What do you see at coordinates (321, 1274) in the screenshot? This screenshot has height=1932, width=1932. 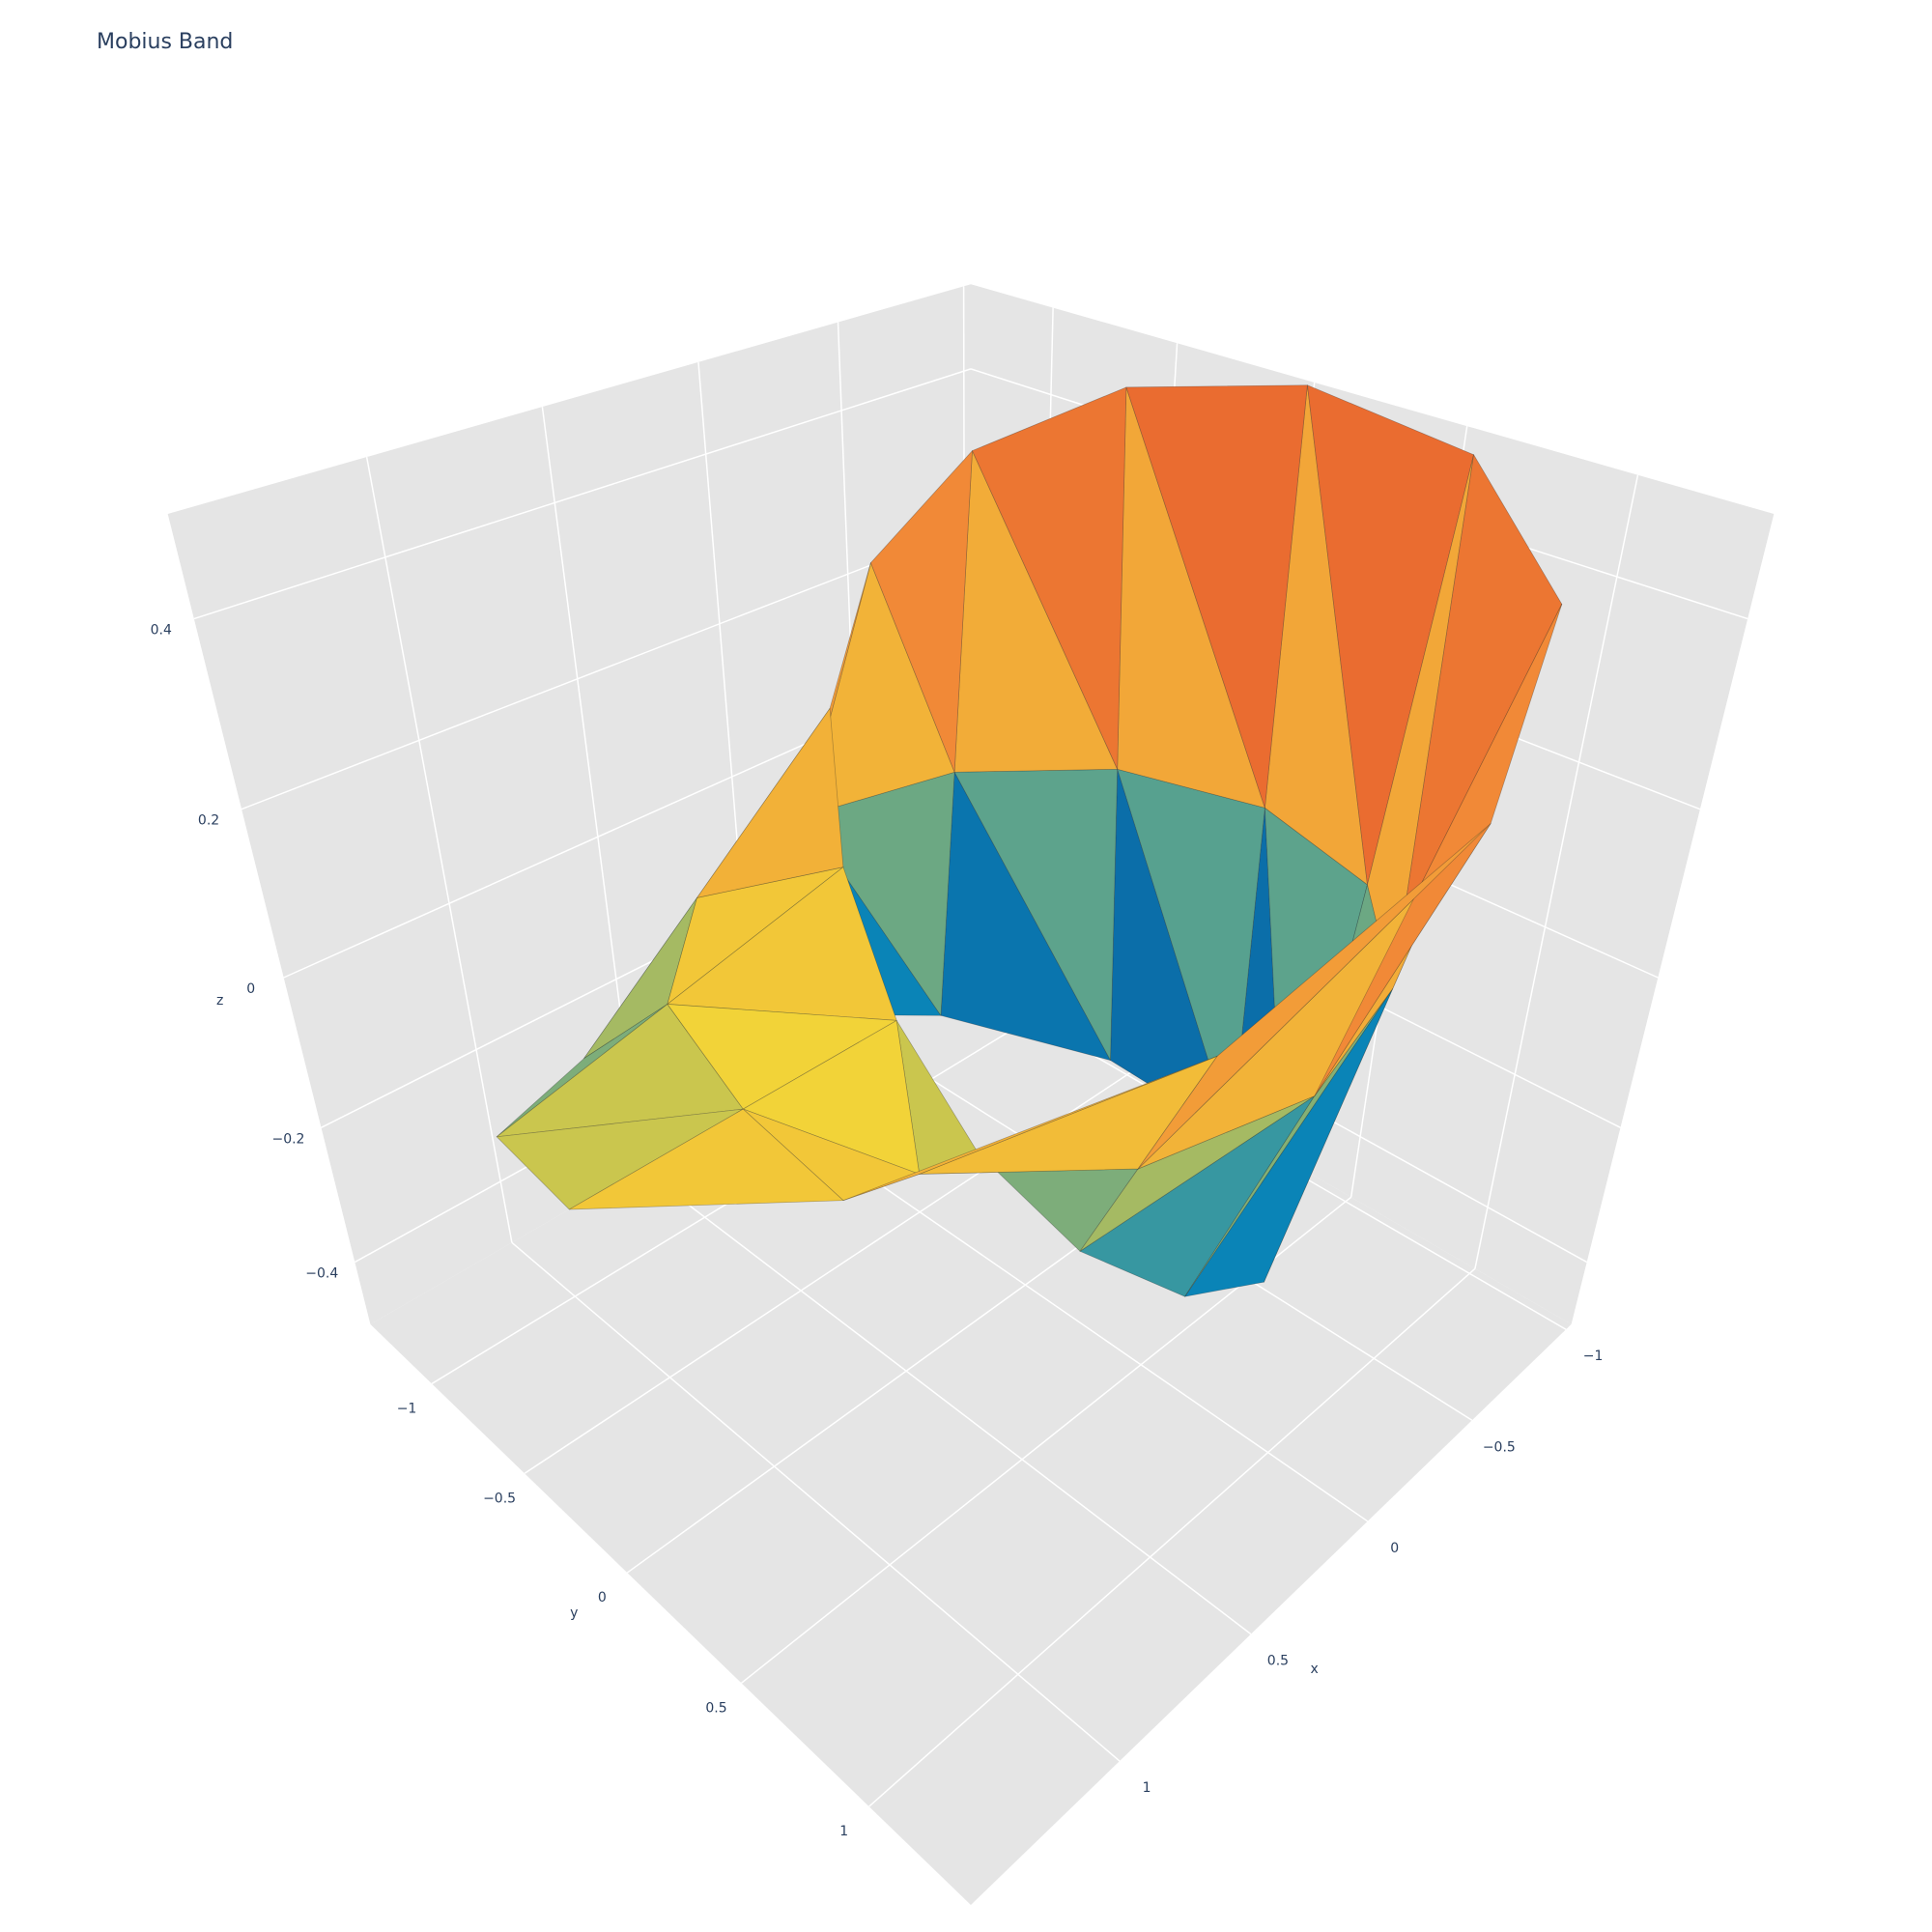 I see `z-tick-label: −0.4` at bounding box center [321, 1274].